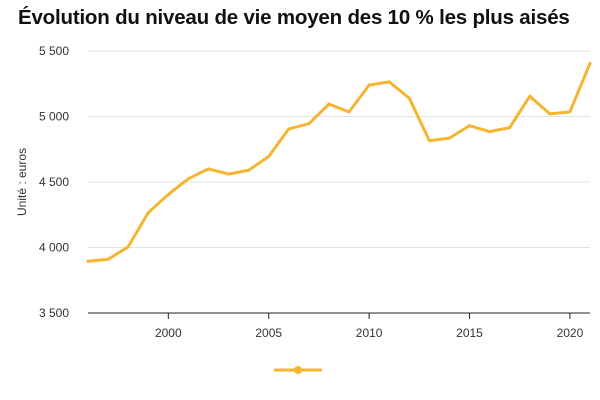 This screenshot has width=600, height=400. Describe the element at coordinates (22, 182) in the screenshot. I see `y-axis-label: Unité : euros` at that location.